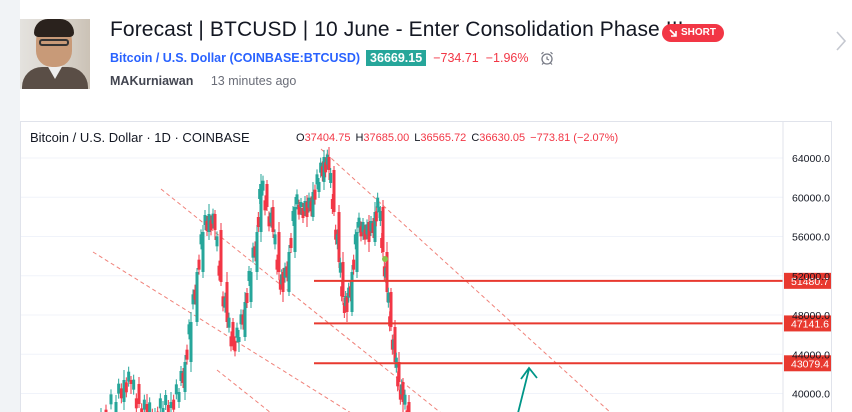  What do you see at coordinates (698, 32) in the screenshot?
I see `short-badge-label: SHORT` at bounding box center [698, 32].